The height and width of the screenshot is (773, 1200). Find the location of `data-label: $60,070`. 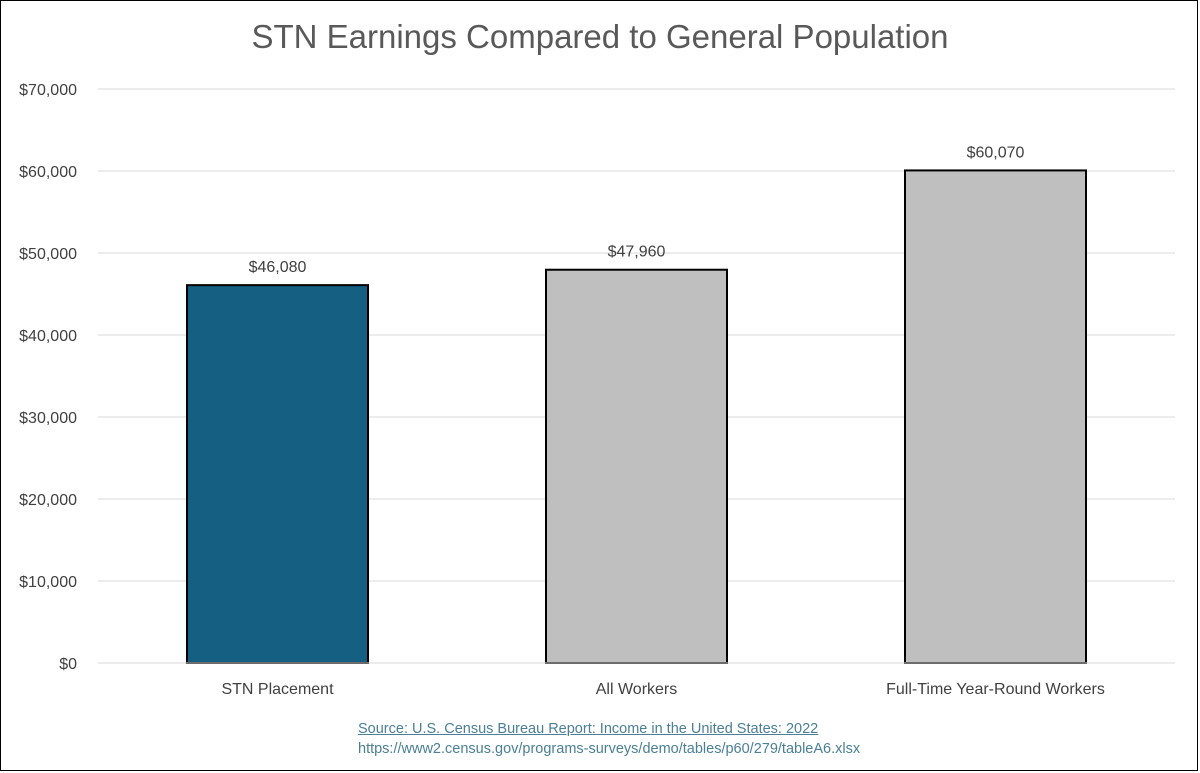

data-label: $60,070 is located at coordinates (996, 152).